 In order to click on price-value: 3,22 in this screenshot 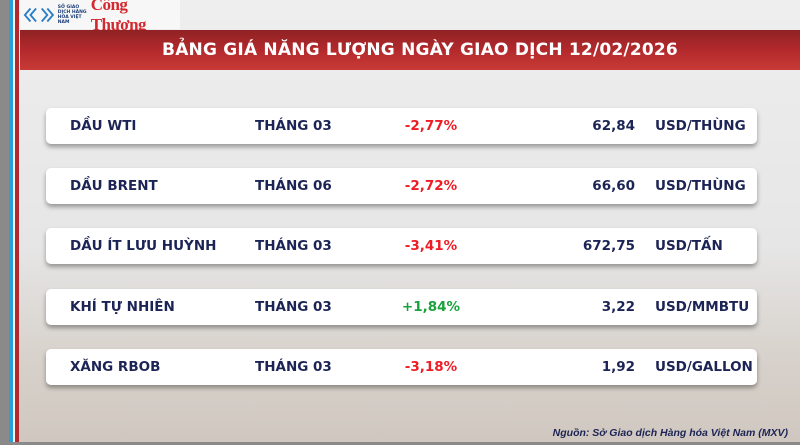, I will do `click(618, 307)`.